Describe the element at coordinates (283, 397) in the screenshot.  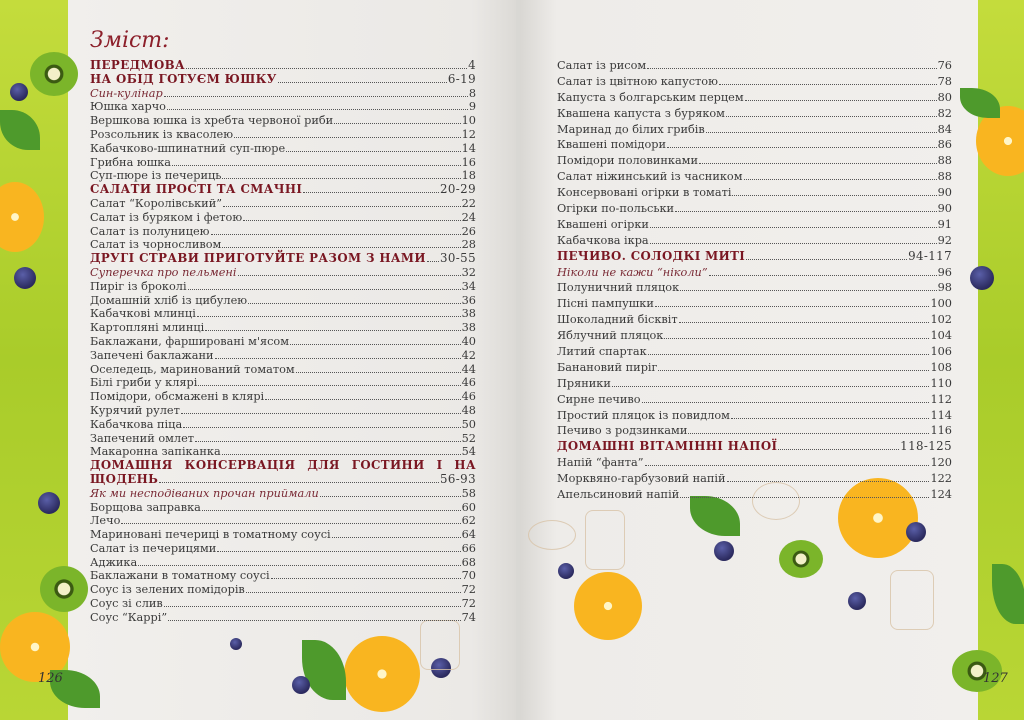
I see `toc-entry: Помідори, обсмажені в клярі 46` at that location.